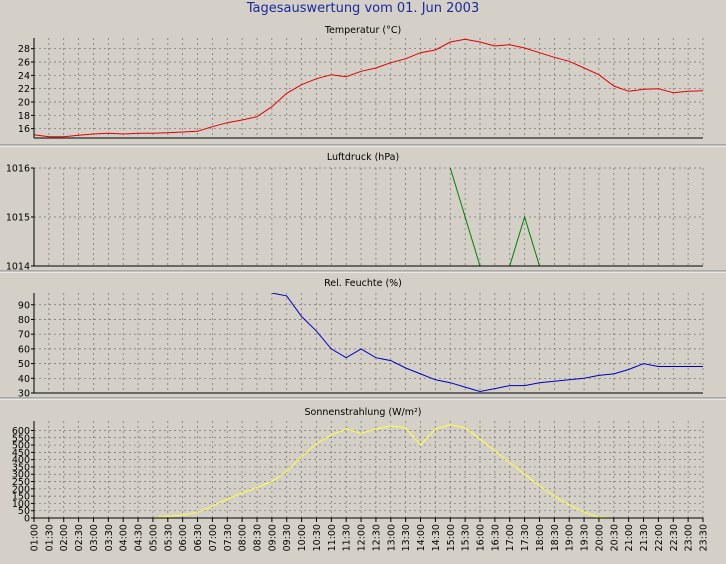  Describe the element at coordinates (363, 412) in the screenshot. I see `chart-title: Sonnenstrahlung (W/m²)` at that location.